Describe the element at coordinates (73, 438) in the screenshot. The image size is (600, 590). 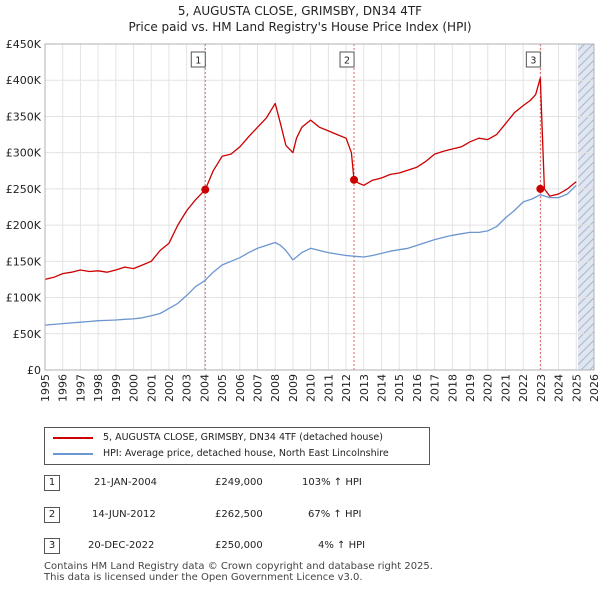
I see `legend-swatch-property` at that location.